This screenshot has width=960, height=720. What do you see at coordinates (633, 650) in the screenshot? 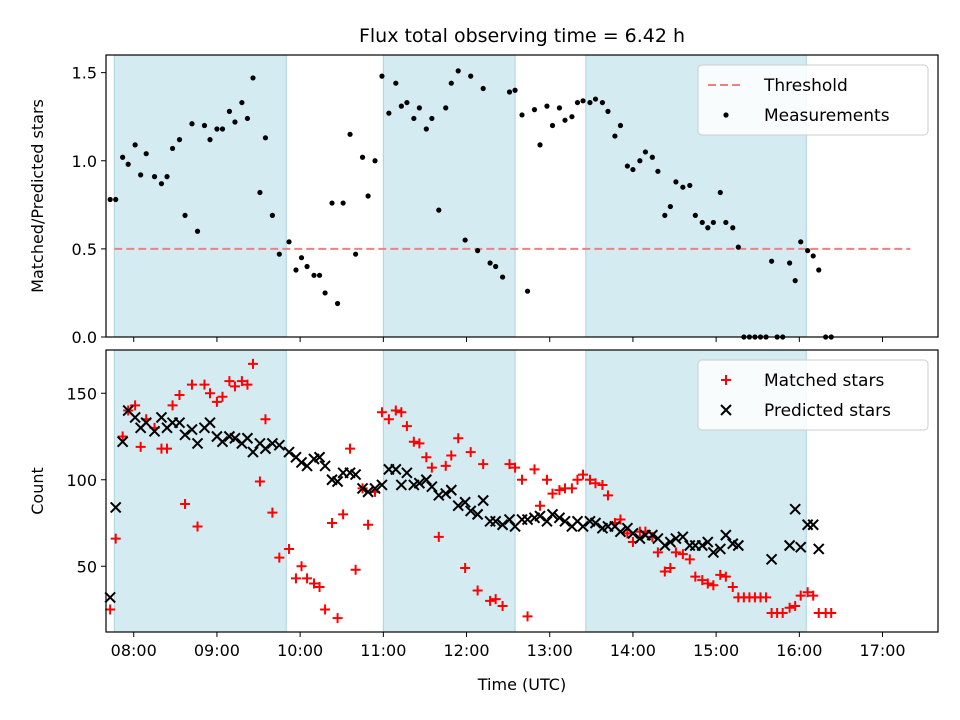
I see `x-tick-label: 14:00` at bounding box center [633, 650].